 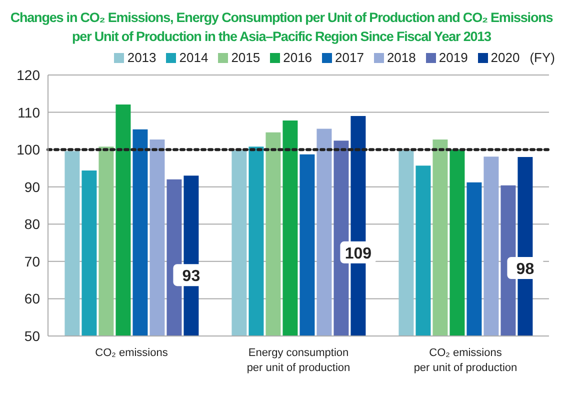 I want to click on y-tick-label: 100, so click(x=28, y=150).